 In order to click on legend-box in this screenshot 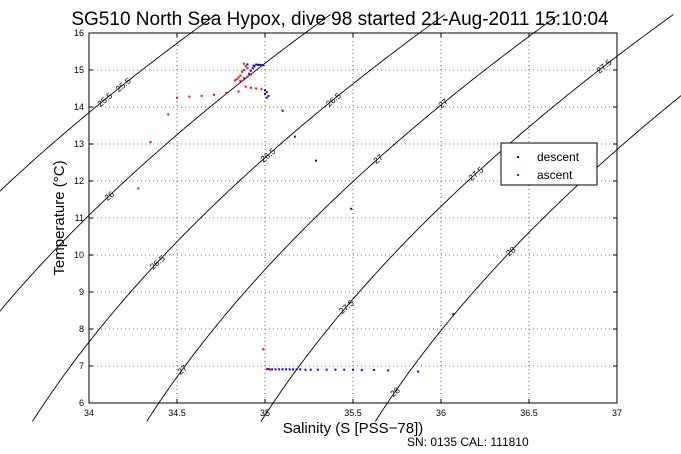, I will do `click(549, 164)`.